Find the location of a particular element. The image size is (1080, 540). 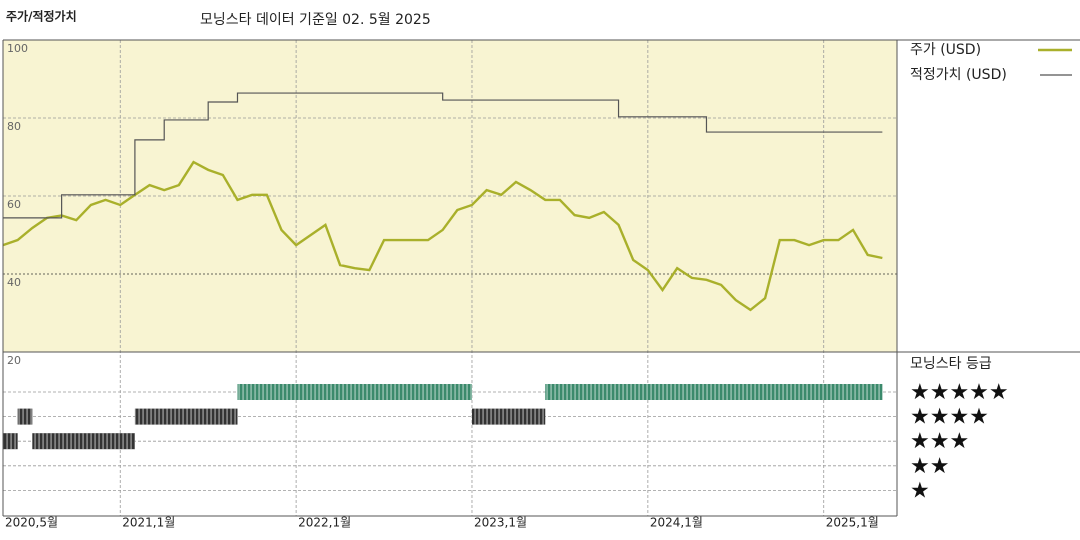

chart-subtitle: 모닝스타 데이터 기준일 02. 5월 2025 is located at coordinates (315, 20).